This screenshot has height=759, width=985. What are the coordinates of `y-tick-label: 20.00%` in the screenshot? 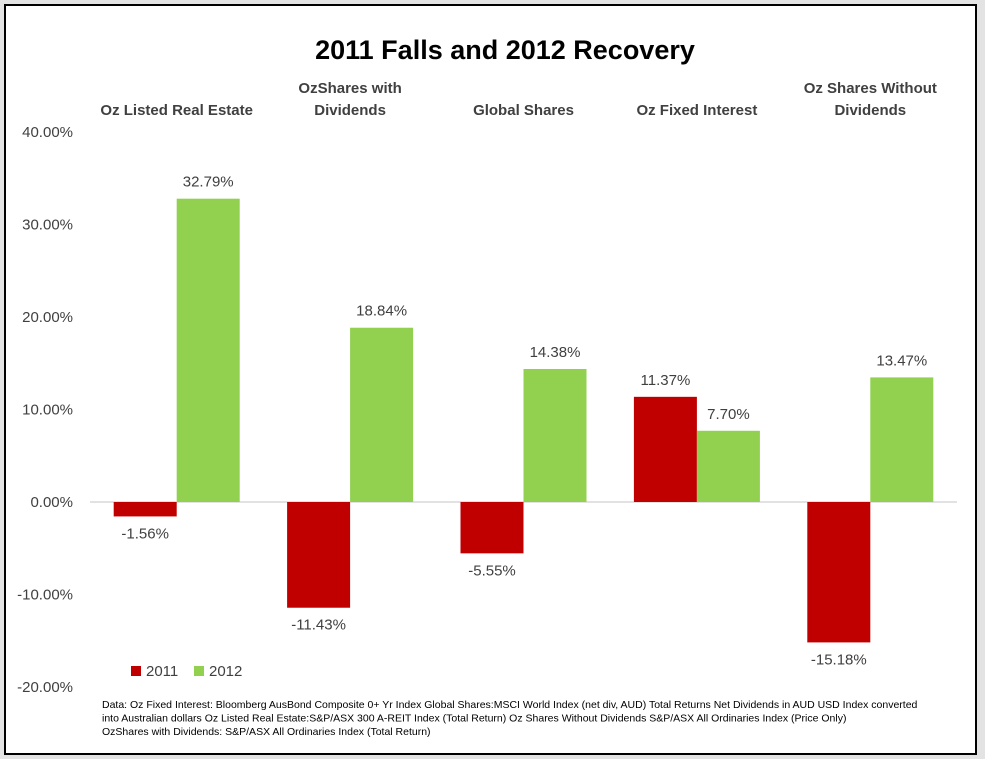 It's located at (47, 317).